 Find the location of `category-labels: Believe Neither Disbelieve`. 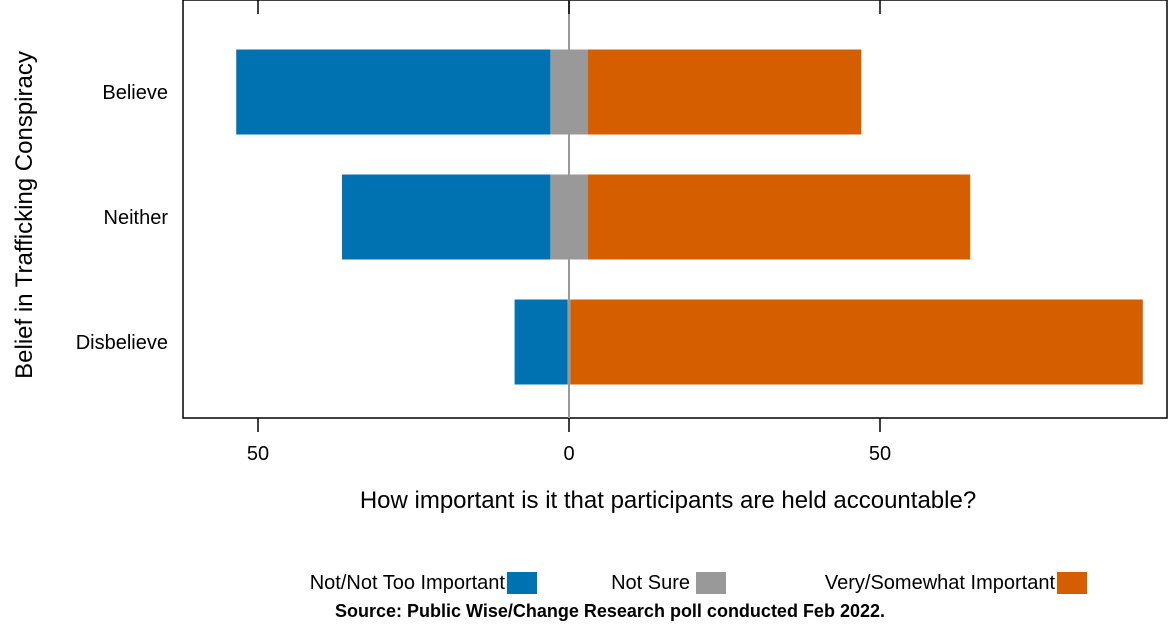

category-labels: Believe Neither Disbelieve is located at coordinates (122, 218).